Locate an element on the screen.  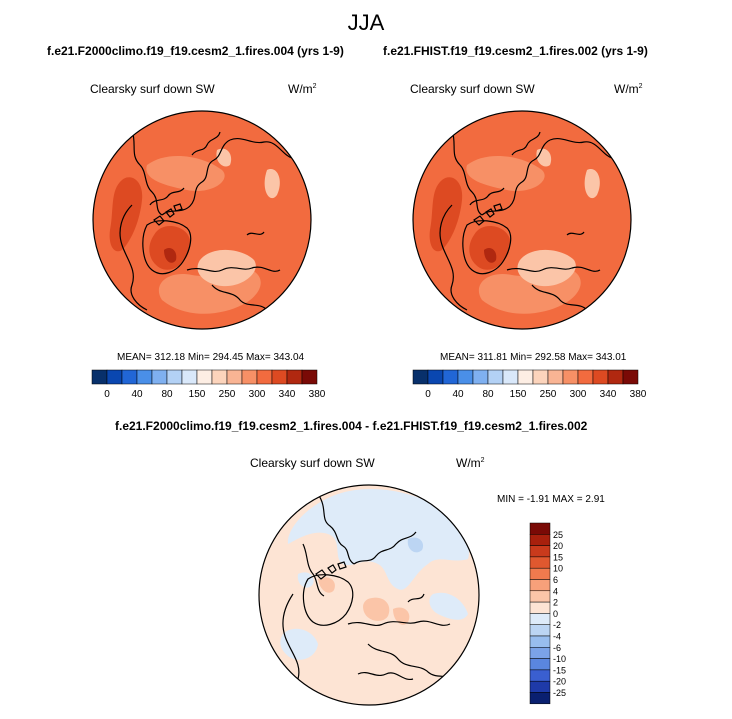
colorbar-tick-label: 6 is located at coordinates (555, 580).